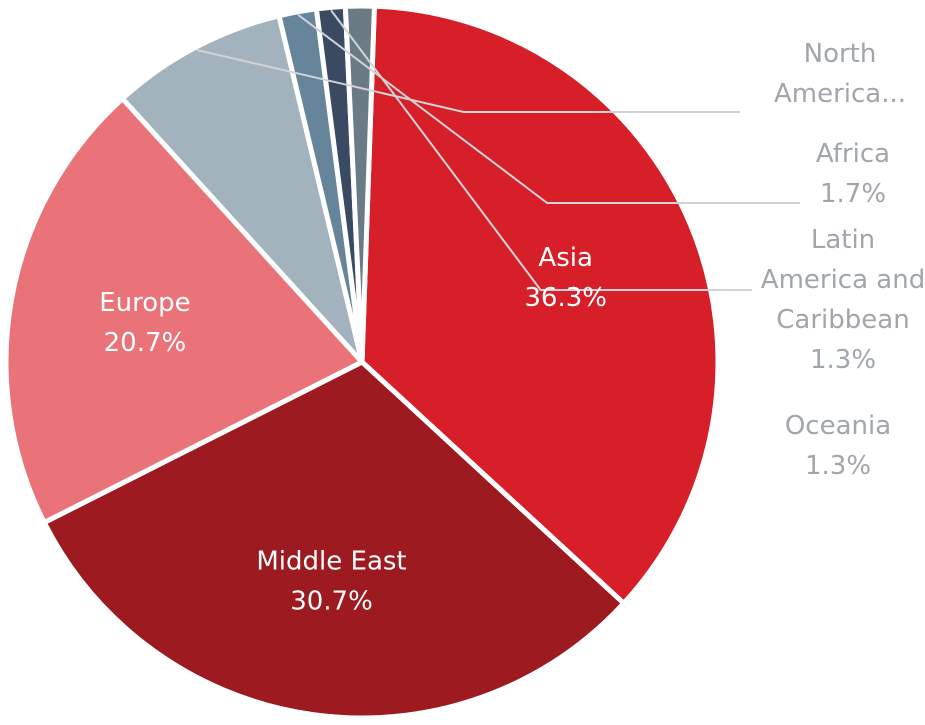 This screenshot has width=925, height=725. Describe the element at coordinates (331, 562) in the screenshot. I see `label-middle-east-line-1: Middle East` at that location.